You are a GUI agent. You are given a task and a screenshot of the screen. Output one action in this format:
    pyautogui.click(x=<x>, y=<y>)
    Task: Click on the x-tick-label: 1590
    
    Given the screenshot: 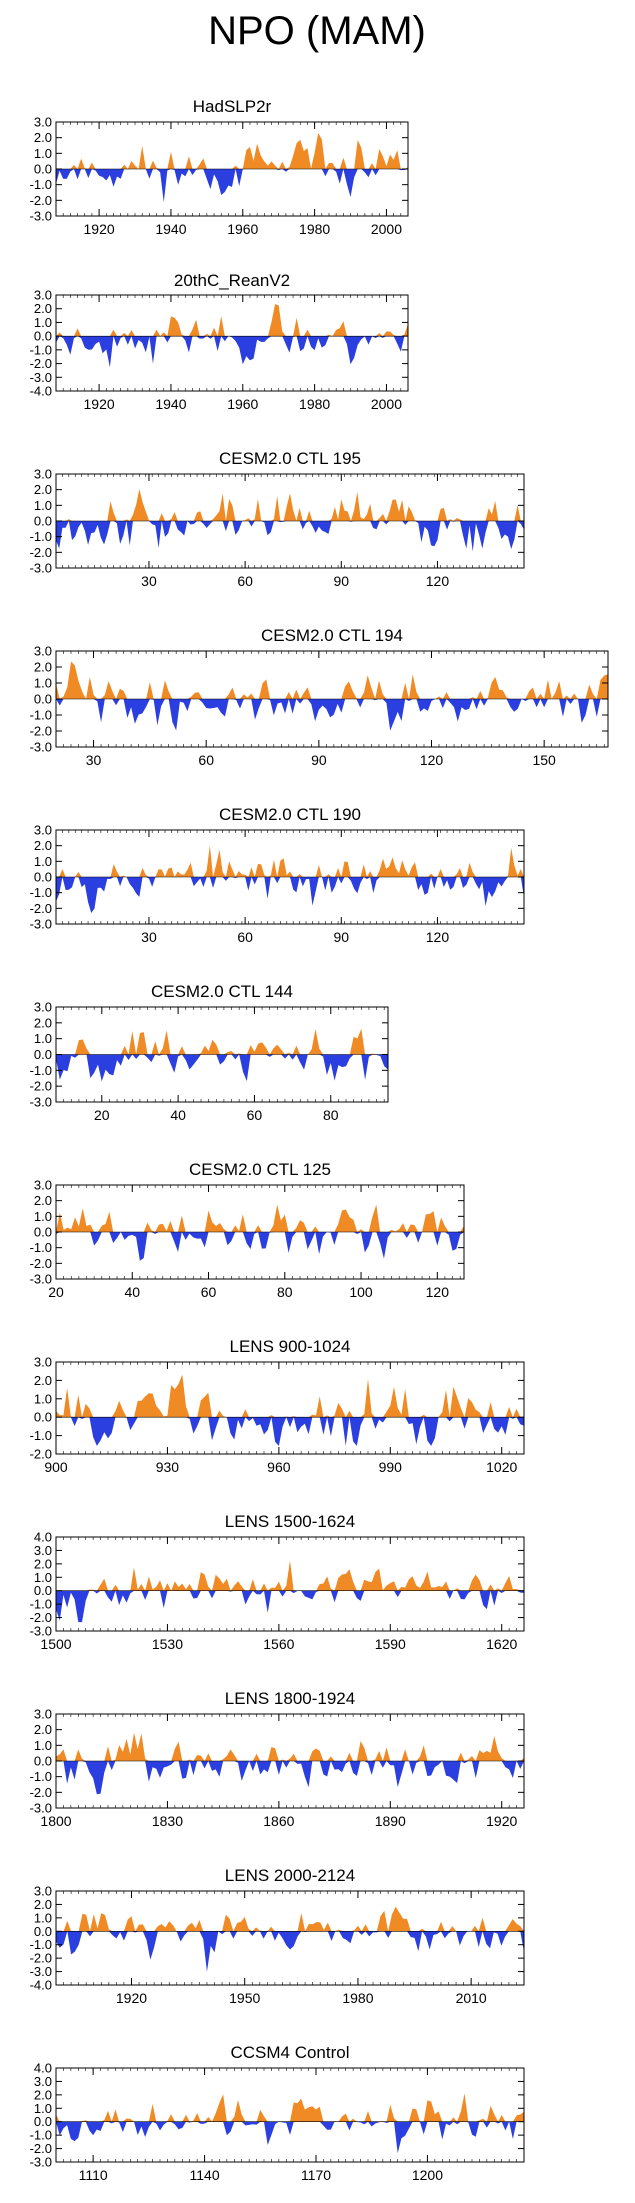 What is the action you would take?
    pyautogui.click(x=390, y=1644)
    